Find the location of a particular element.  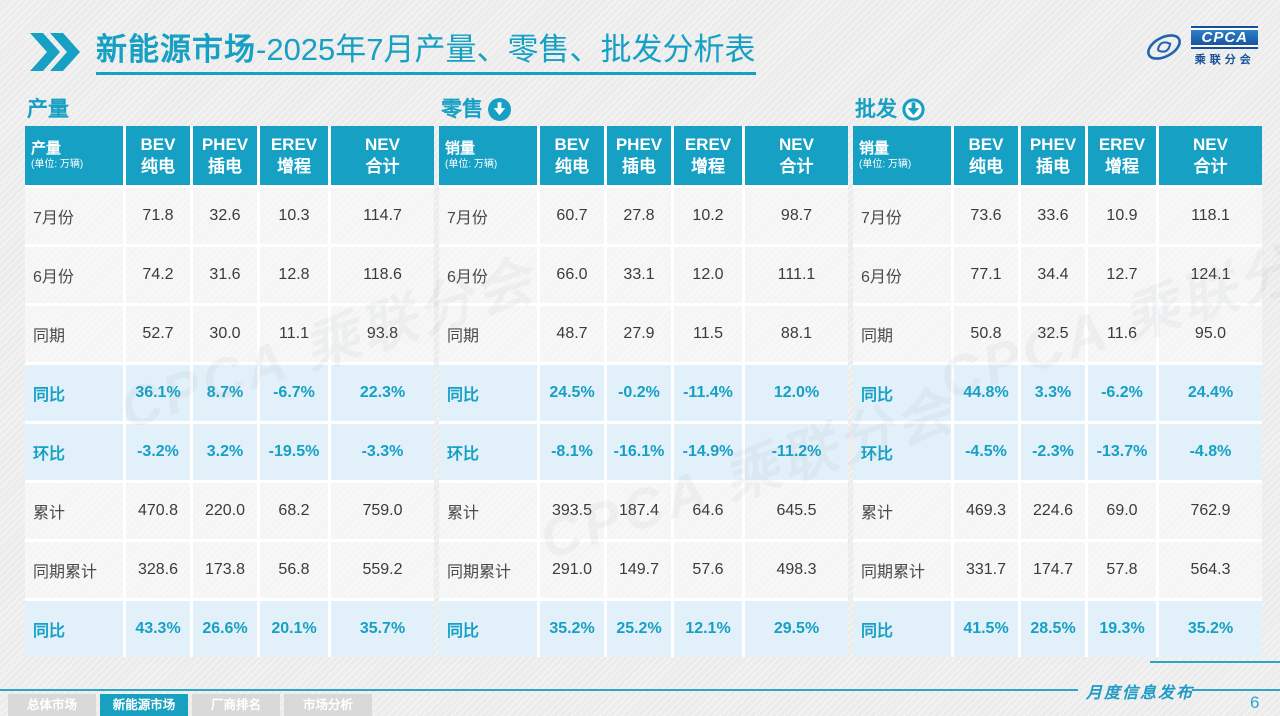

value-cell: 93.8 is located at coordinates (382, 334).